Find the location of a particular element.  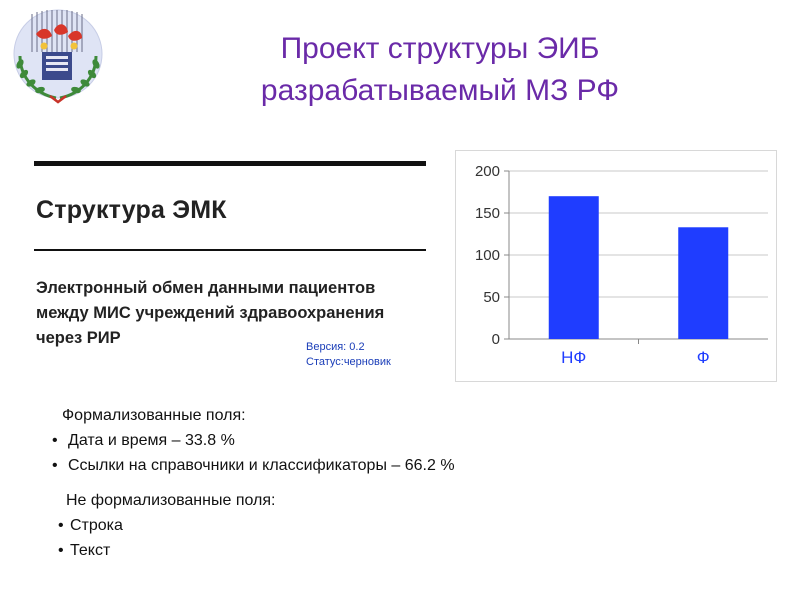

y-tick-label: 200 is located at coordinates (487, 171).